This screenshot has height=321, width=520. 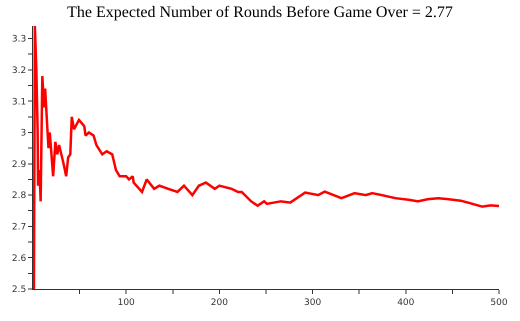 What do you see at coordinates (19, 71) in the screenshot?
I see `y-tick-label: 3.2` at bounding box center [19, 71].